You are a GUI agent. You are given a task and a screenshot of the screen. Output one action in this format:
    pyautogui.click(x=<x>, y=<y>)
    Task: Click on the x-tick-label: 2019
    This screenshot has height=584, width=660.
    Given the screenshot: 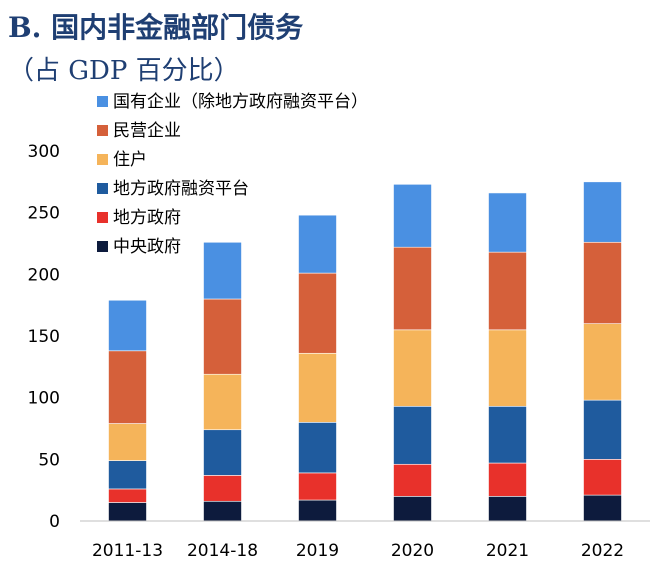 What is the action you would take?
    pyautogui.click(x=317, y=551)
    